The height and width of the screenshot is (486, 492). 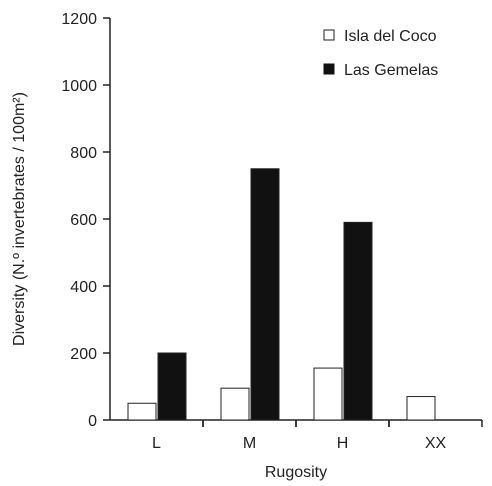 What do you see at coordinates (83, 287) in the screenshot?
I see `y-tick-label: 400` at bounding box center [83, 287].